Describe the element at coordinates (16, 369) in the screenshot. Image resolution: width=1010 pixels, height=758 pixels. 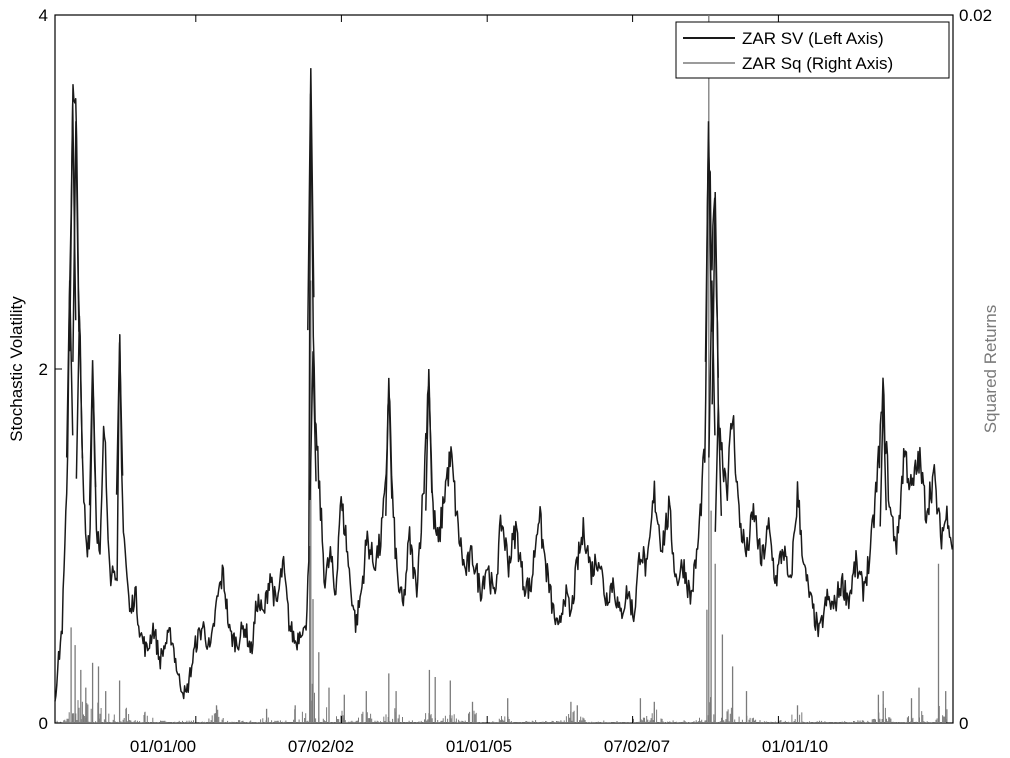
I see `left-axis-title: Stochastic Volatility` at that location.